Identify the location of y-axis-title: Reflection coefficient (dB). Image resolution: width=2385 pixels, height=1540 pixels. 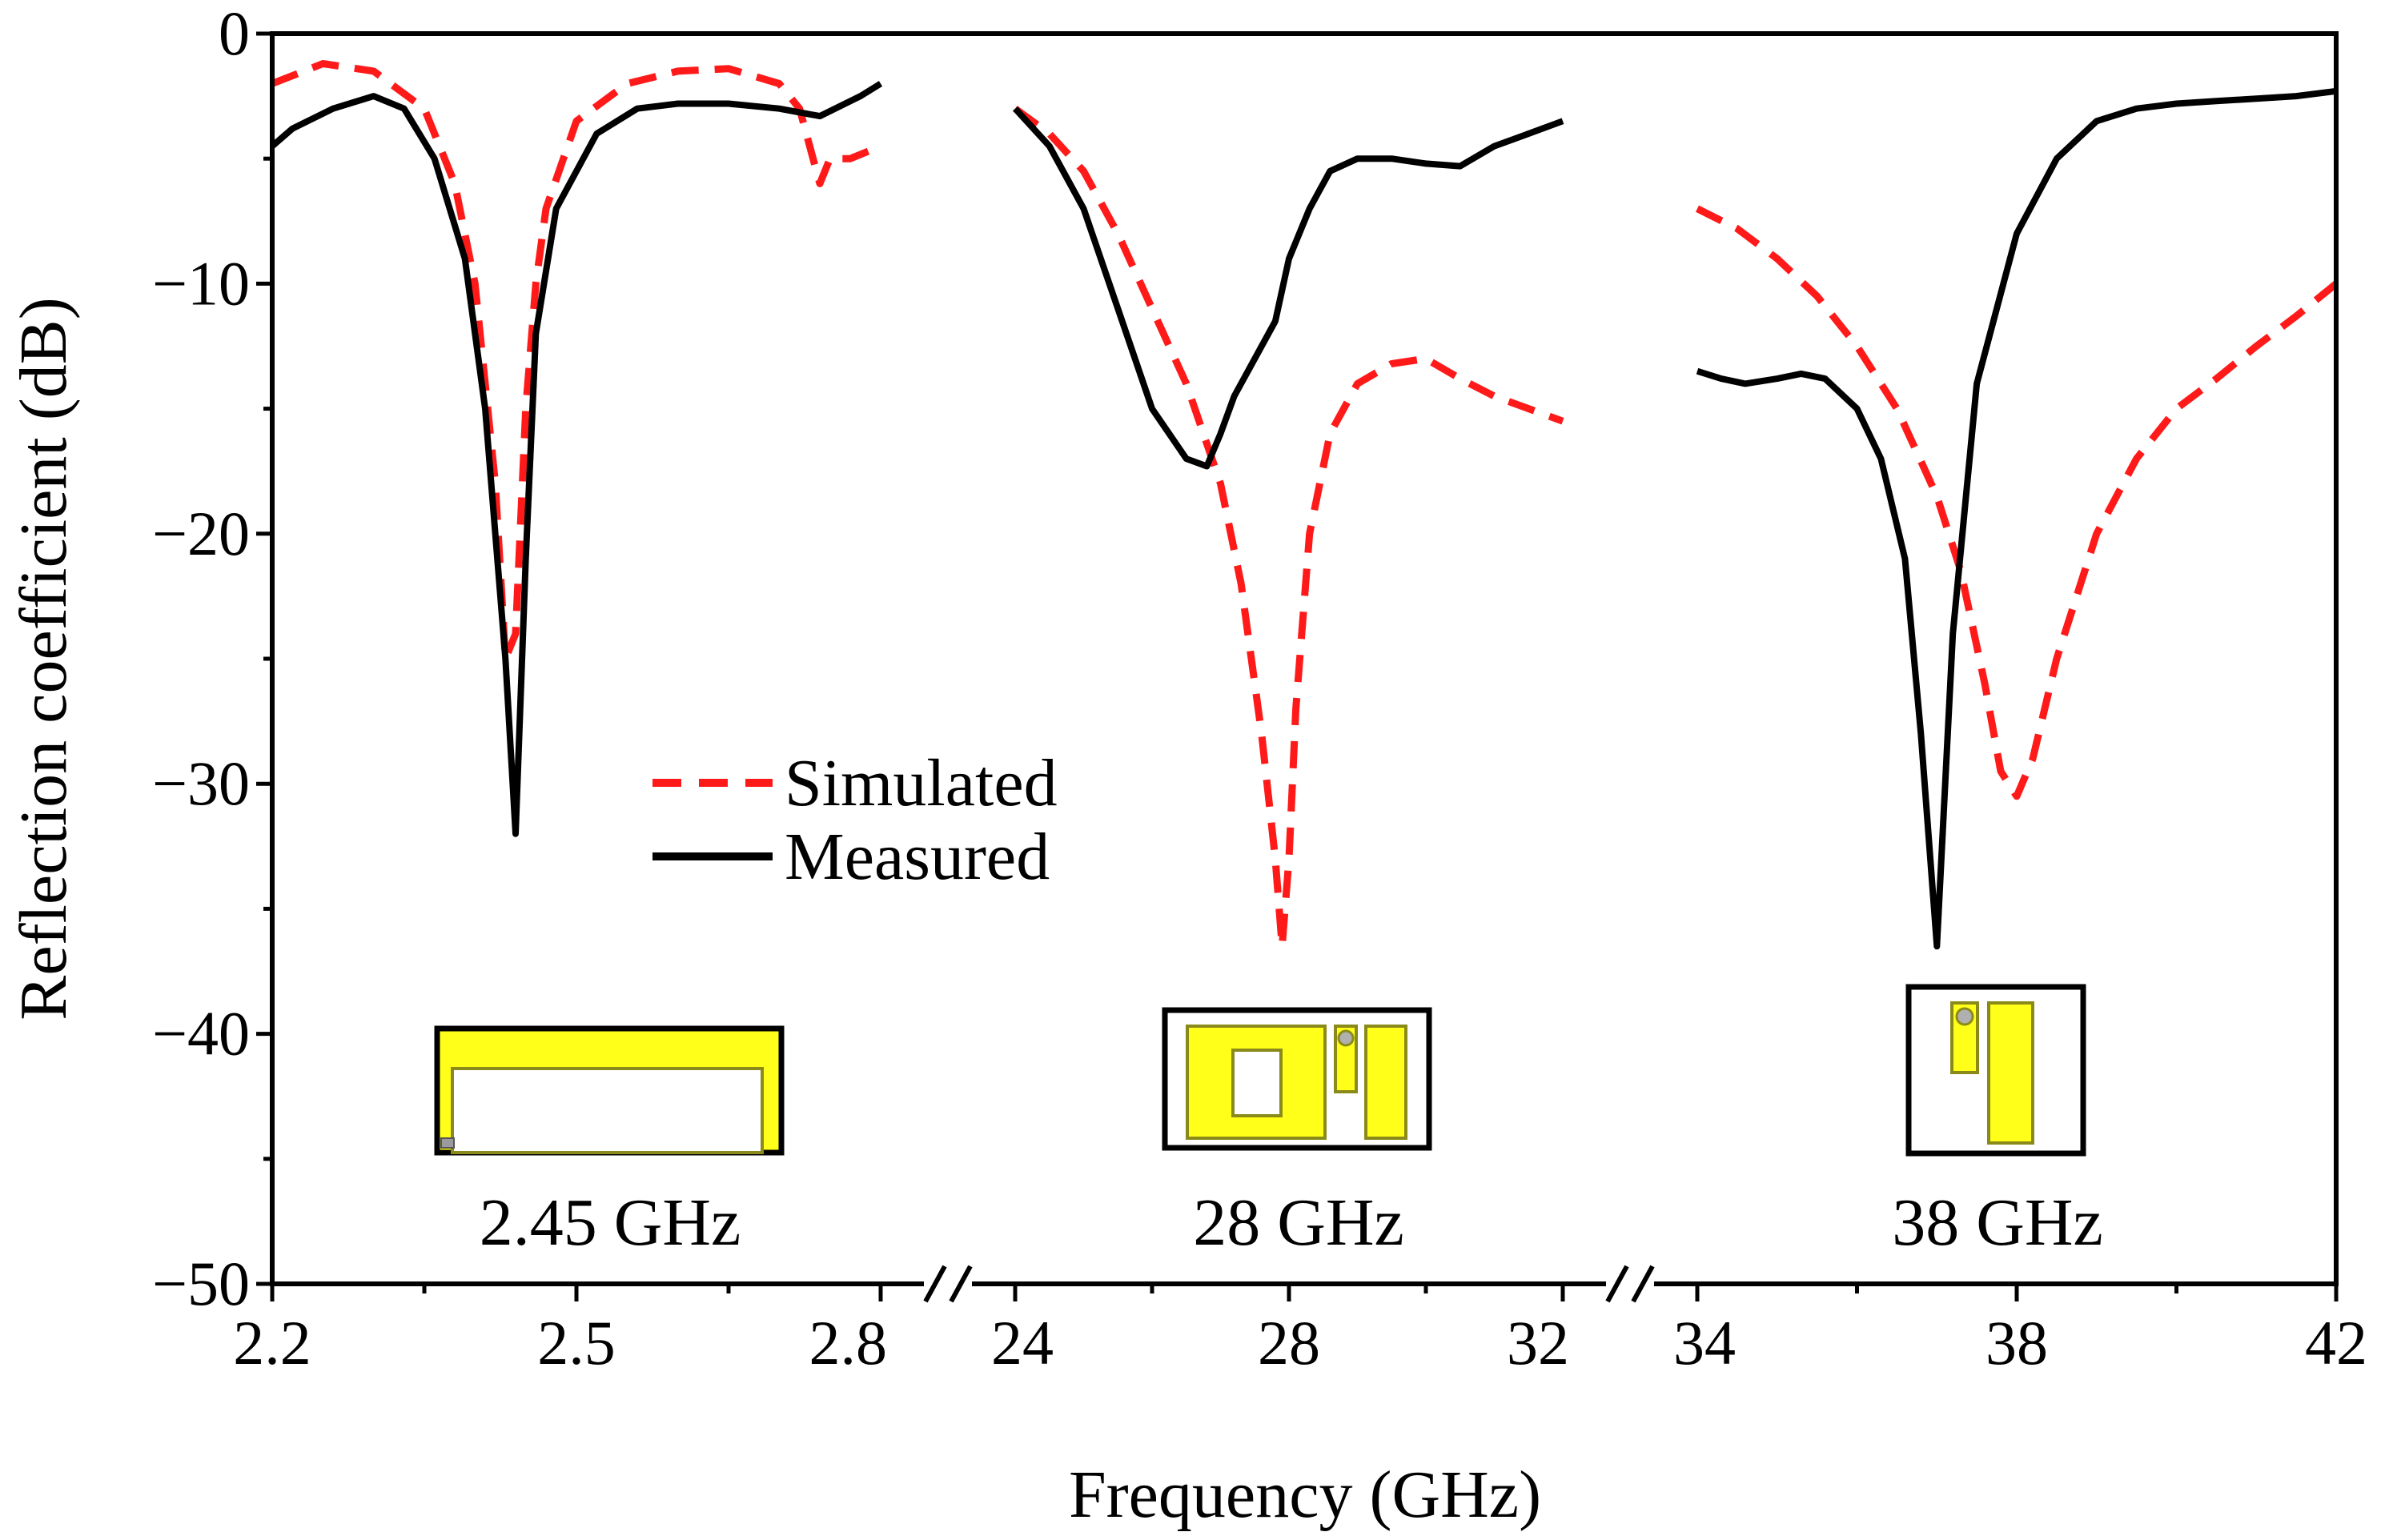
(43, 658).